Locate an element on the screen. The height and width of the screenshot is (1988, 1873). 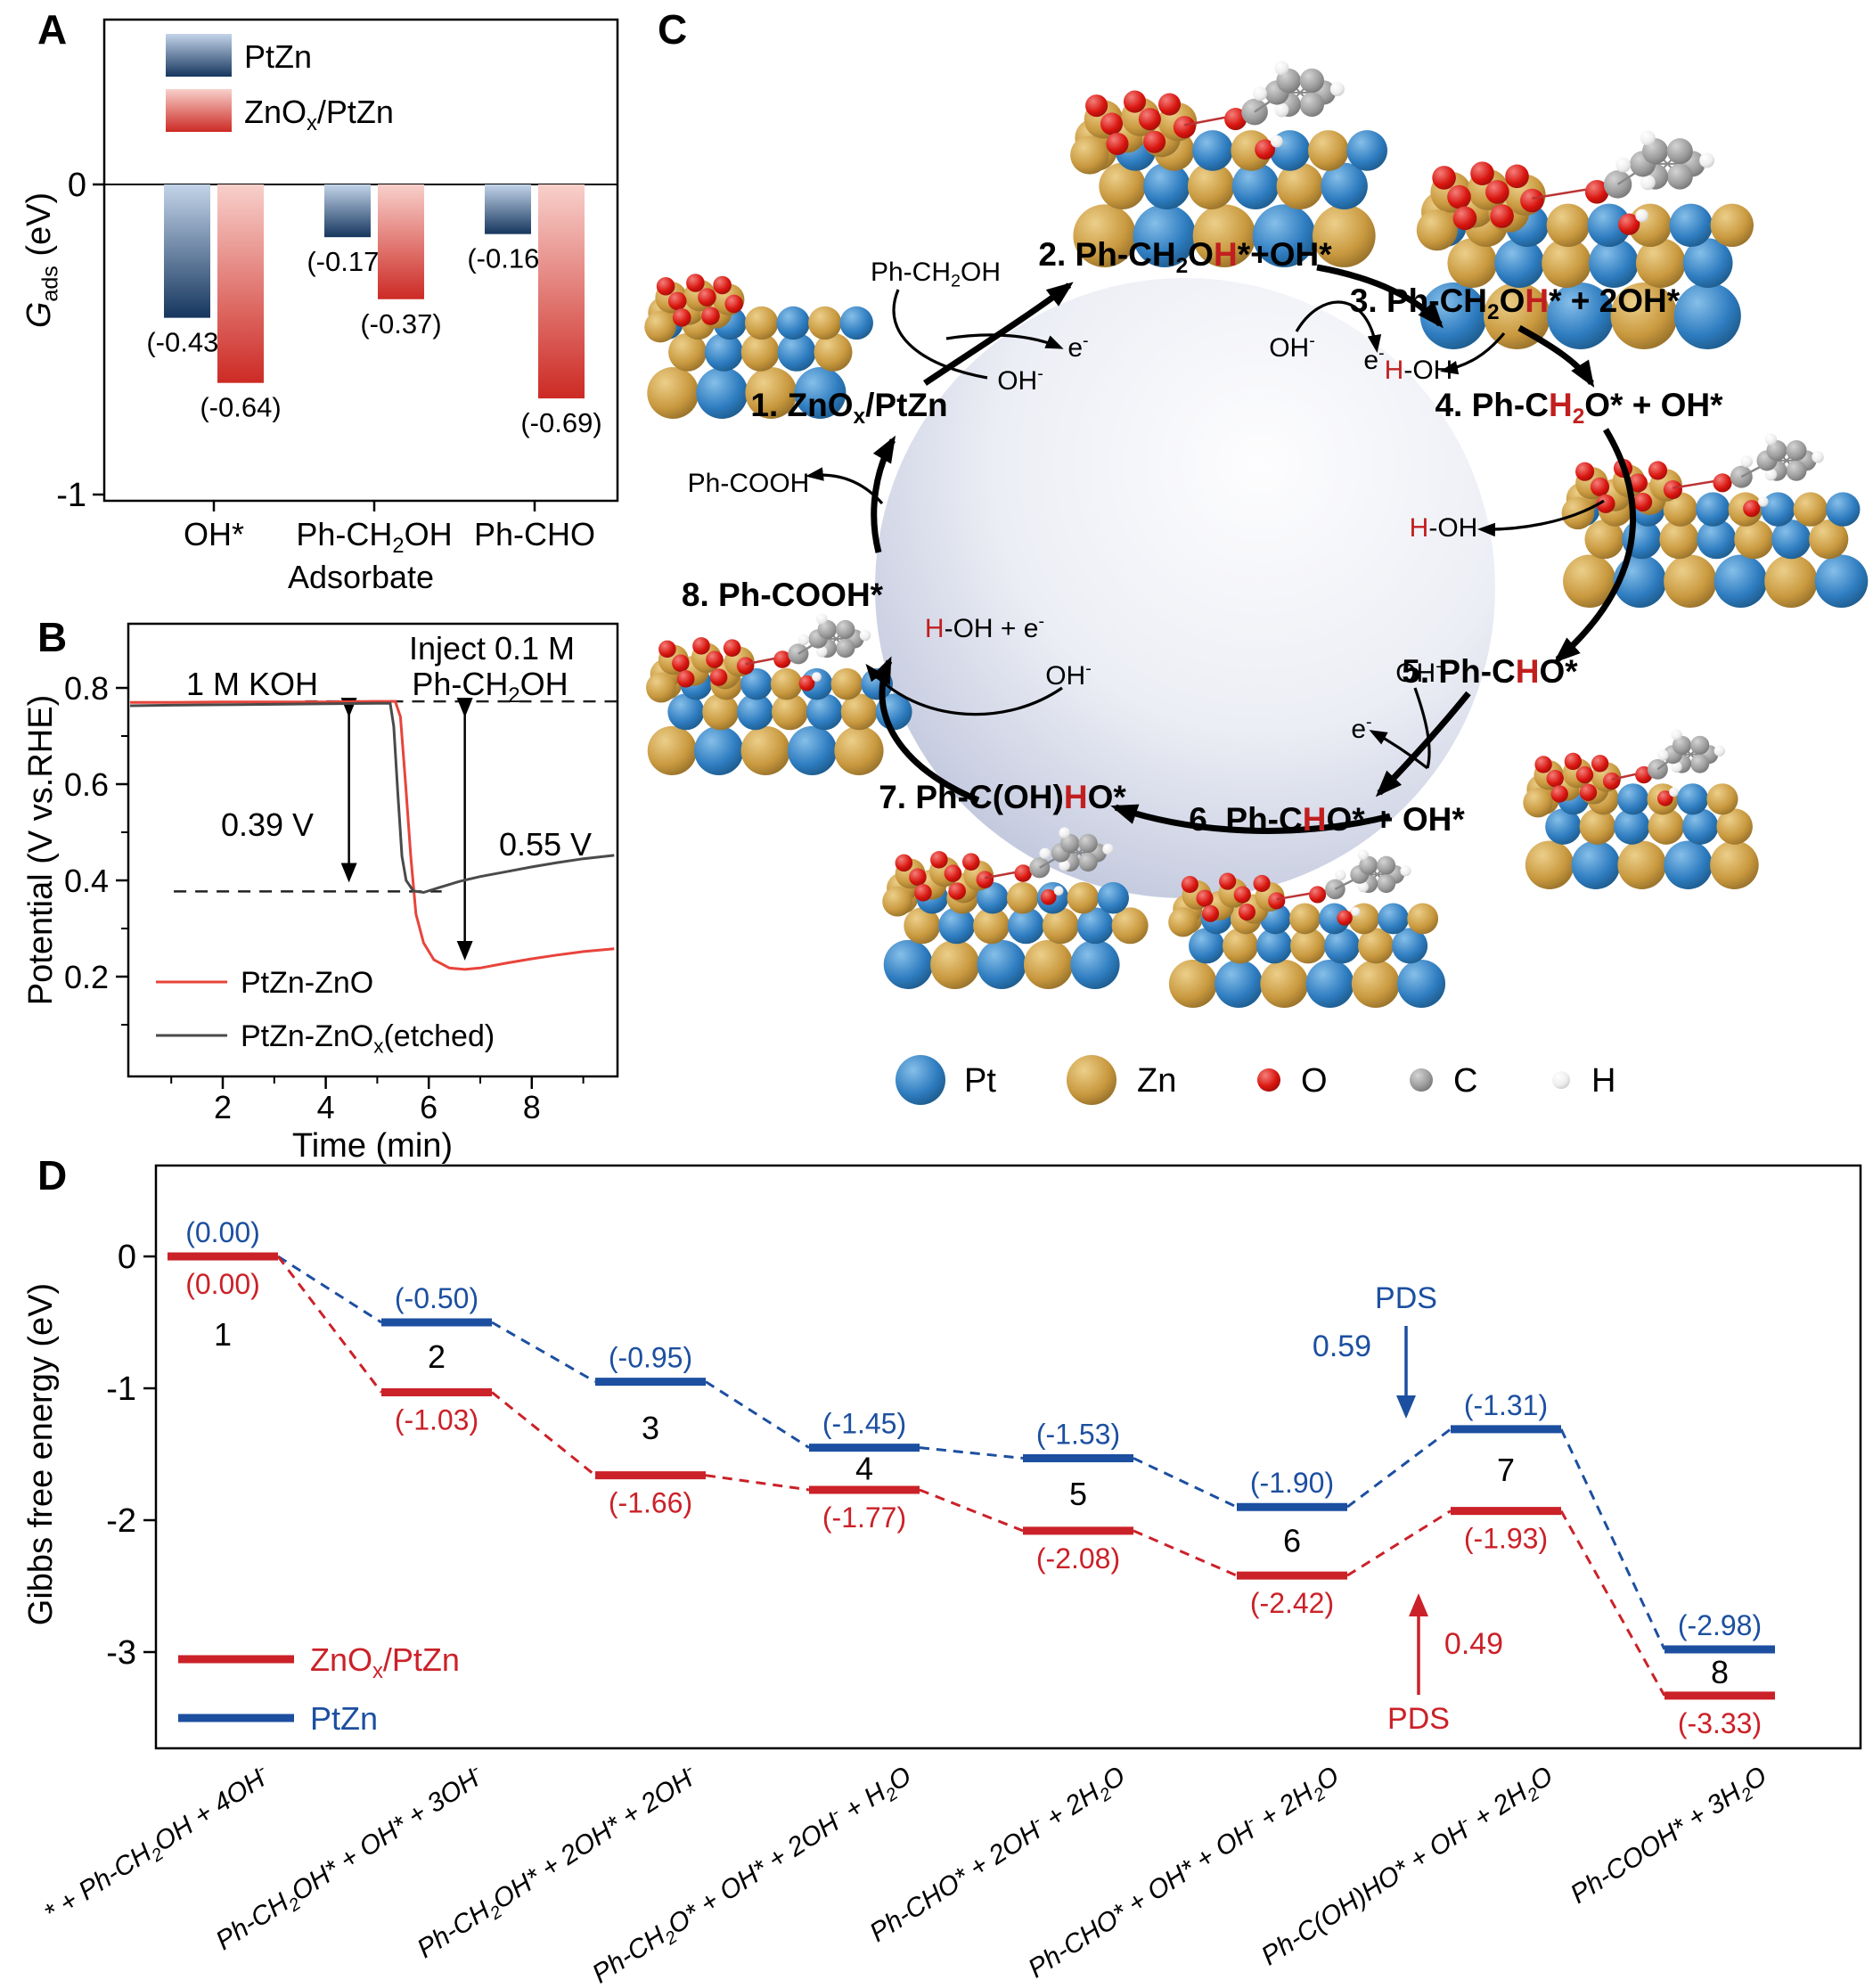
value-label-ptzn-5: (-1.53) is located at coordinates (1078, 1434).